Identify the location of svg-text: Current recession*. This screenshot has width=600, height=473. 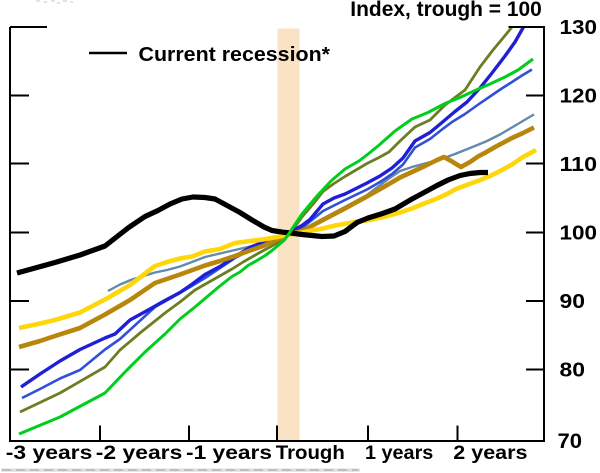
(235, 55).